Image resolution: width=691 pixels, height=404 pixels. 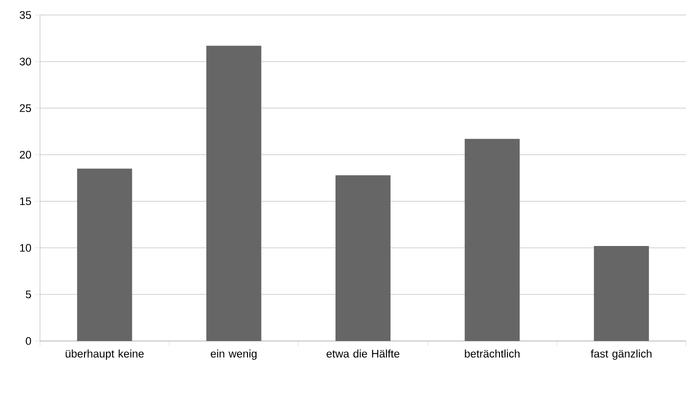 I want to click on y-tick-label: 20, so click(x=26, y=154).